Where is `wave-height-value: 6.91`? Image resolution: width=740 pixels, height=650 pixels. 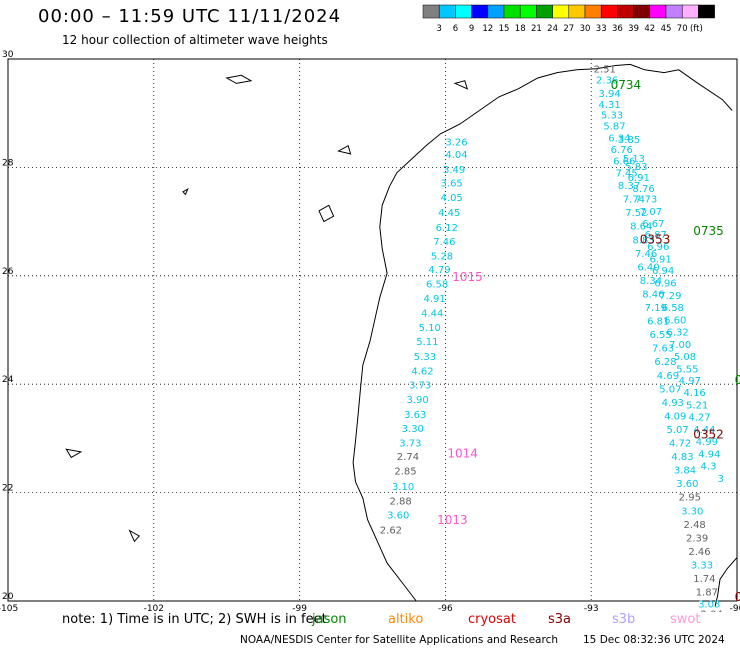 wave-height-value: 6.91 is located at coordinates (661, 259).